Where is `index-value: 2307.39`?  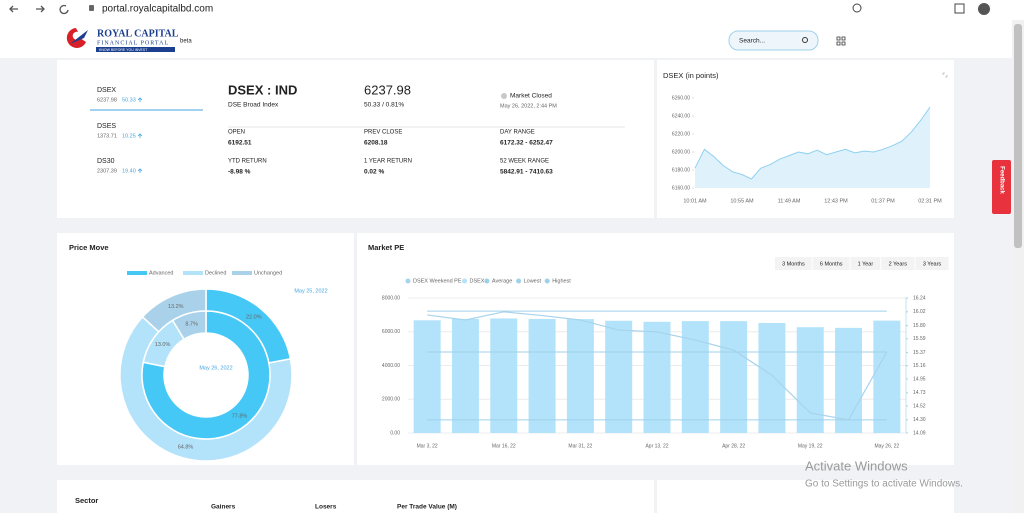 index-value: 2307.39 is located at coordinates (107, 171).